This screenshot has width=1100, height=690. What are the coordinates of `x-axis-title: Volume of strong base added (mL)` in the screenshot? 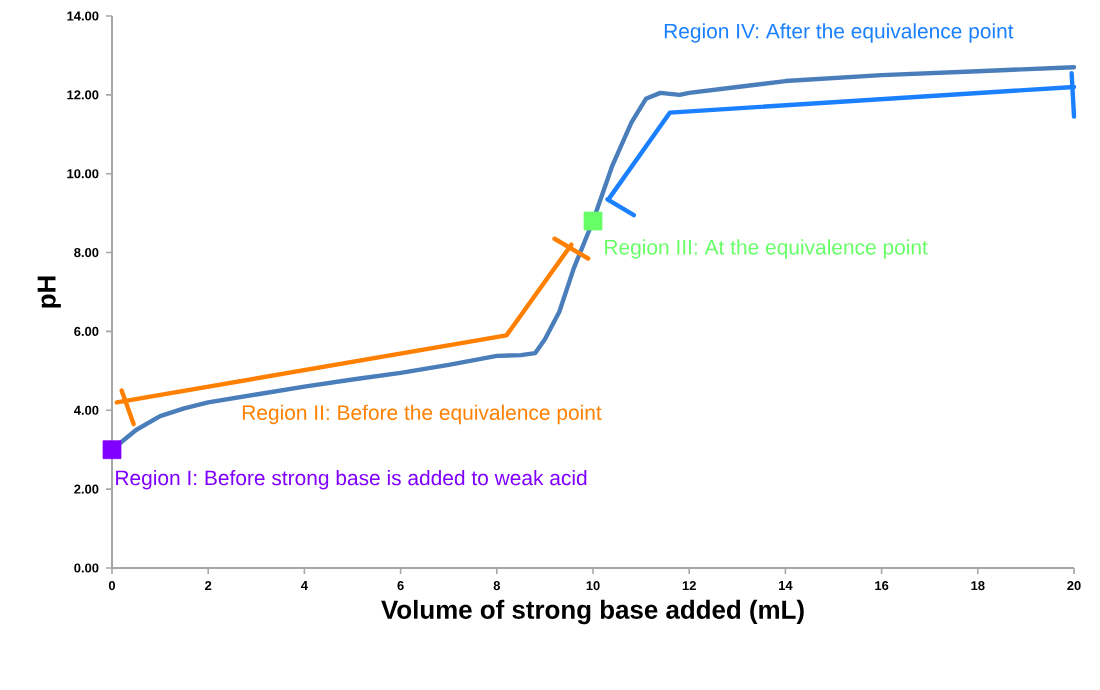 It's located at (592, 612).